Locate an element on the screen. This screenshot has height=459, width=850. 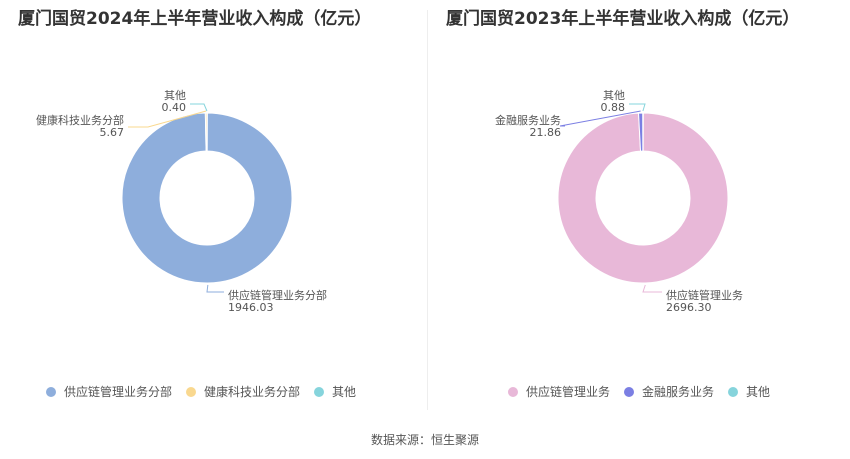
legend-dot-financial is located at coordinates (629, 391).